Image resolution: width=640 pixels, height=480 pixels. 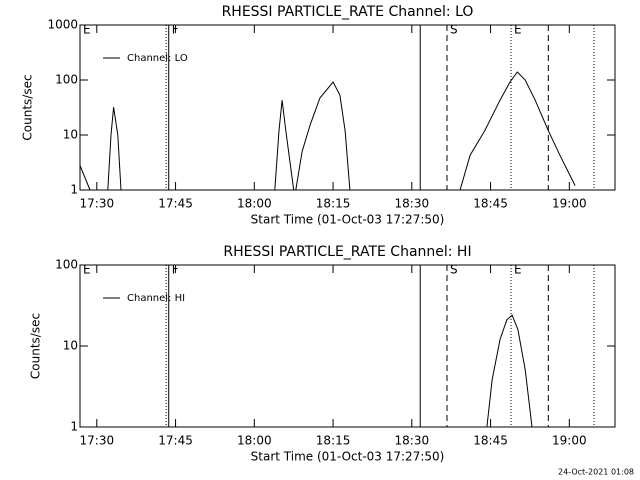 What do you see at coordinates (348, 12) in the screenshot?
I see `chart-title: RHESSI PARTICLE_RATE Channel: LO` at bounding box center [348, 12].